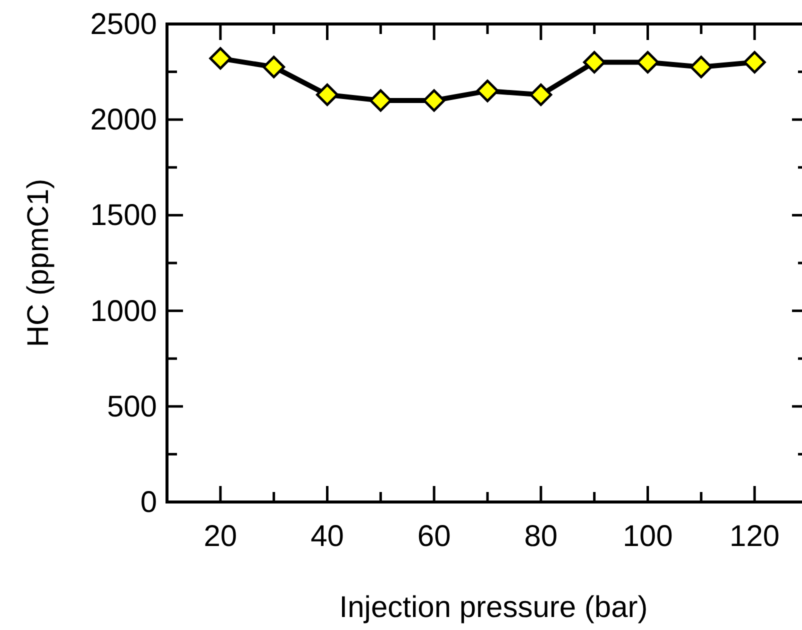 This screenshot has height=630, width=802. I want to click on y-axis-title: HC (ppmC1), so click(38, 263).